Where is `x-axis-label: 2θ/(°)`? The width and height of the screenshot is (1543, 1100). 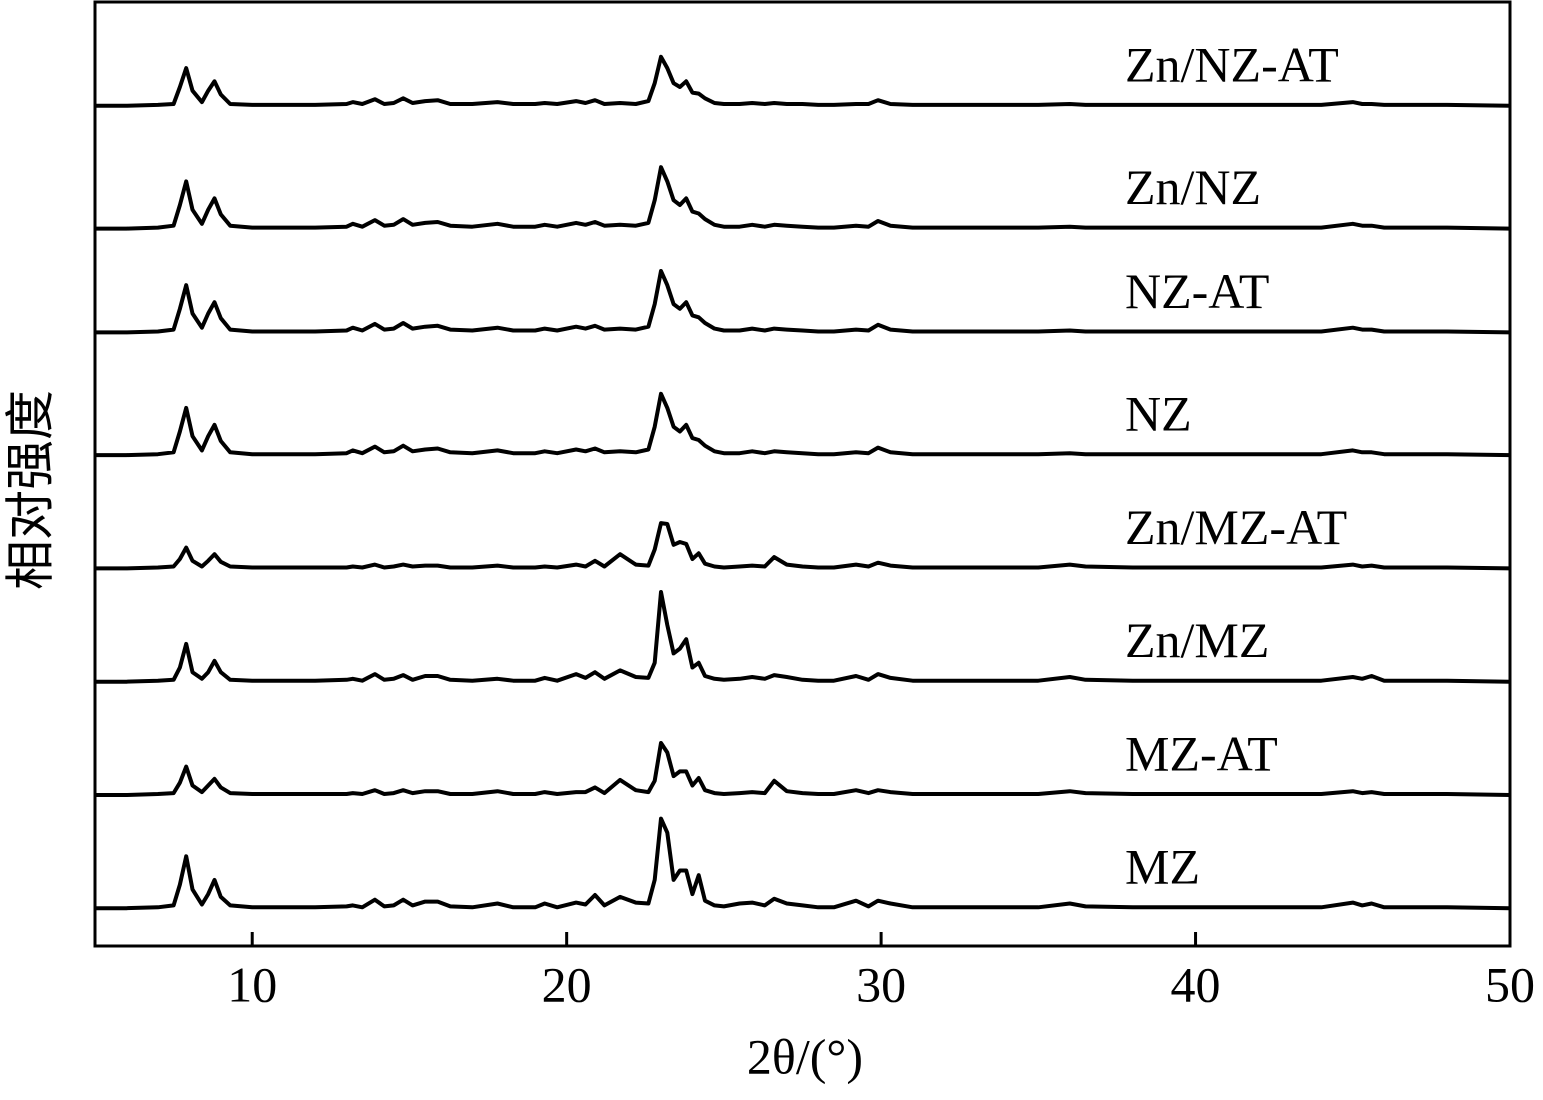 x-axis-label: 2θ/(°) is located at coordinates (805, 1056).